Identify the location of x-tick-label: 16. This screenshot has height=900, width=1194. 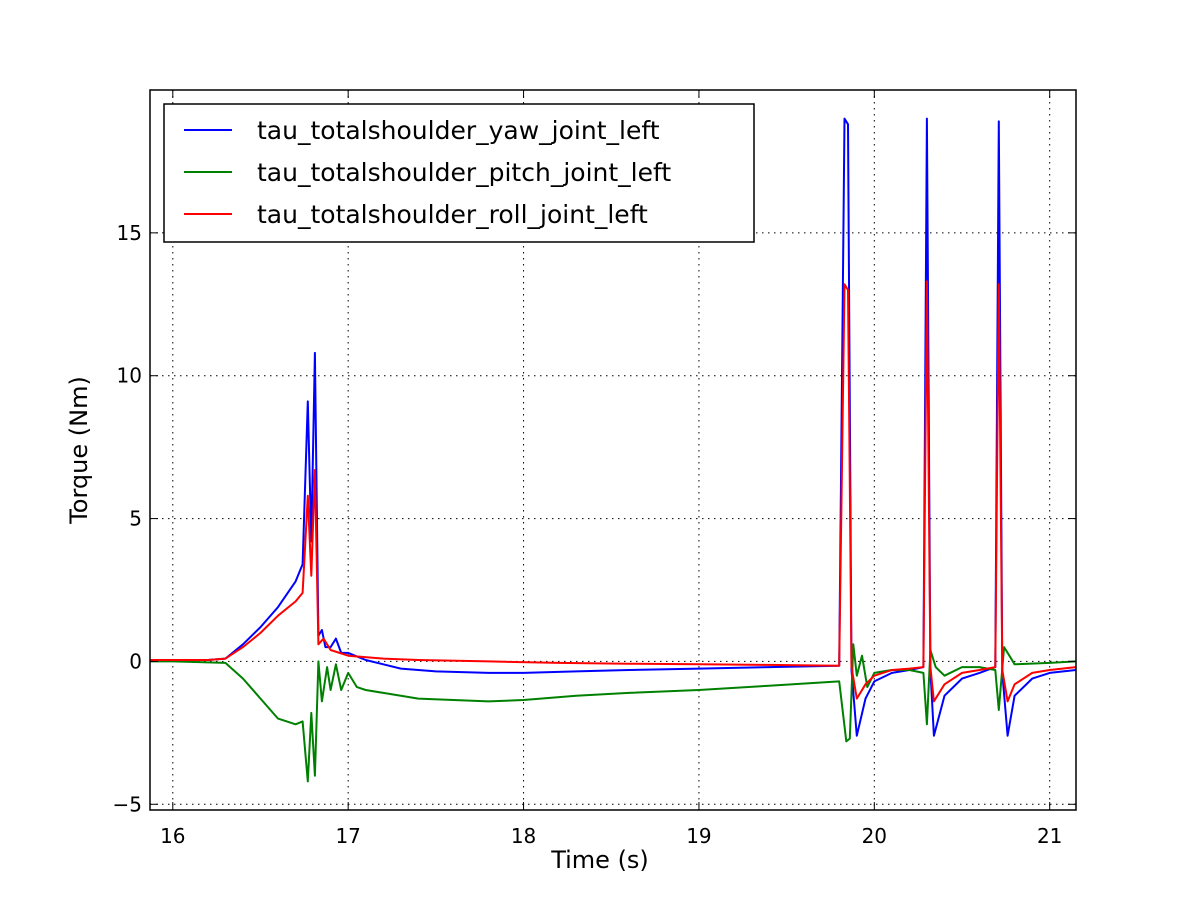
(172, 836).